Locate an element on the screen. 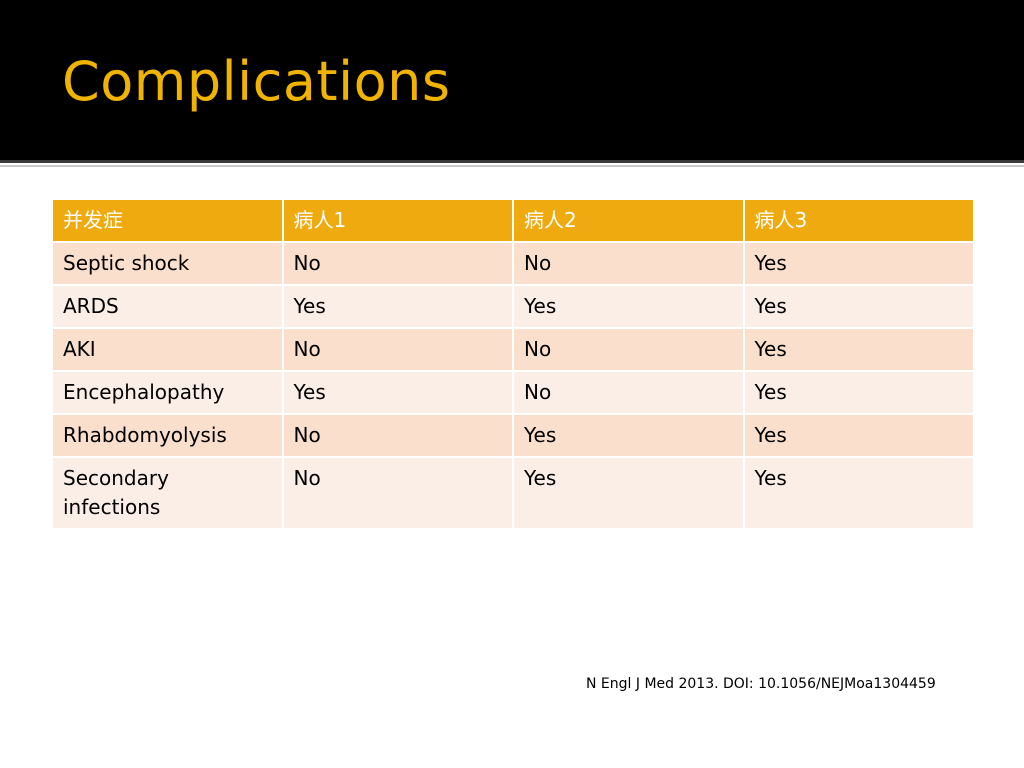  title-divider-light is located at coordinates (512, 166).